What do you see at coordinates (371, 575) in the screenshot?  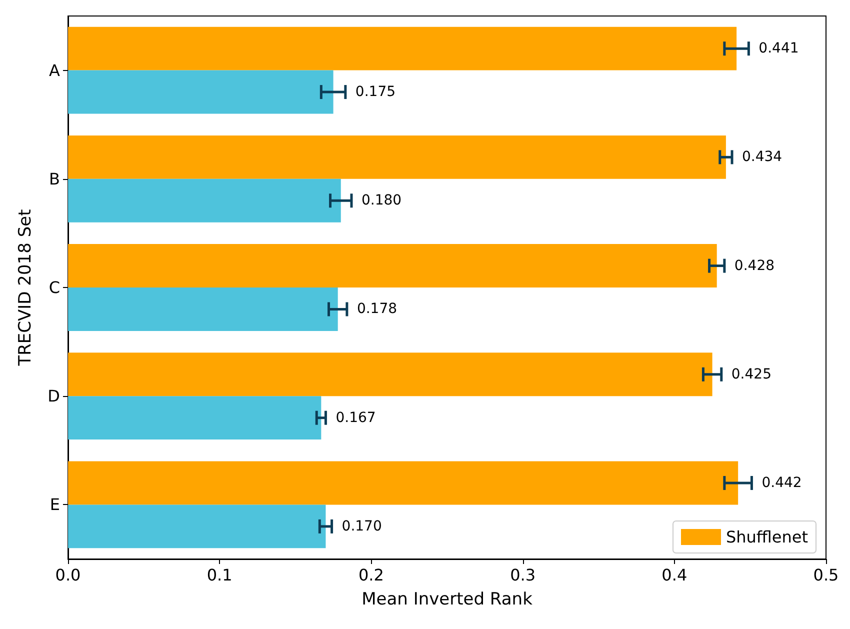 I see `x-tick-label: 0.2` at bounding box center [371, 575].